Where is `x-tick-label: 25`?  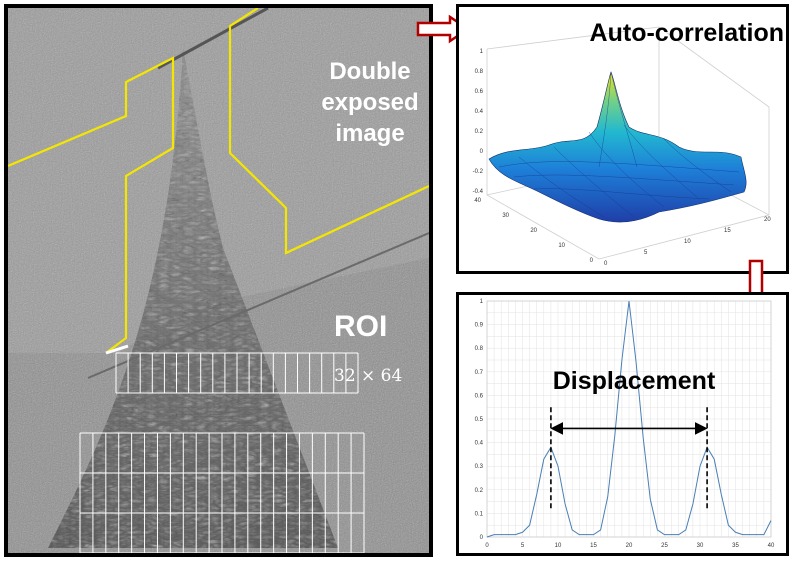
x-tick-label: 25 is located at coordinates (664, 546).